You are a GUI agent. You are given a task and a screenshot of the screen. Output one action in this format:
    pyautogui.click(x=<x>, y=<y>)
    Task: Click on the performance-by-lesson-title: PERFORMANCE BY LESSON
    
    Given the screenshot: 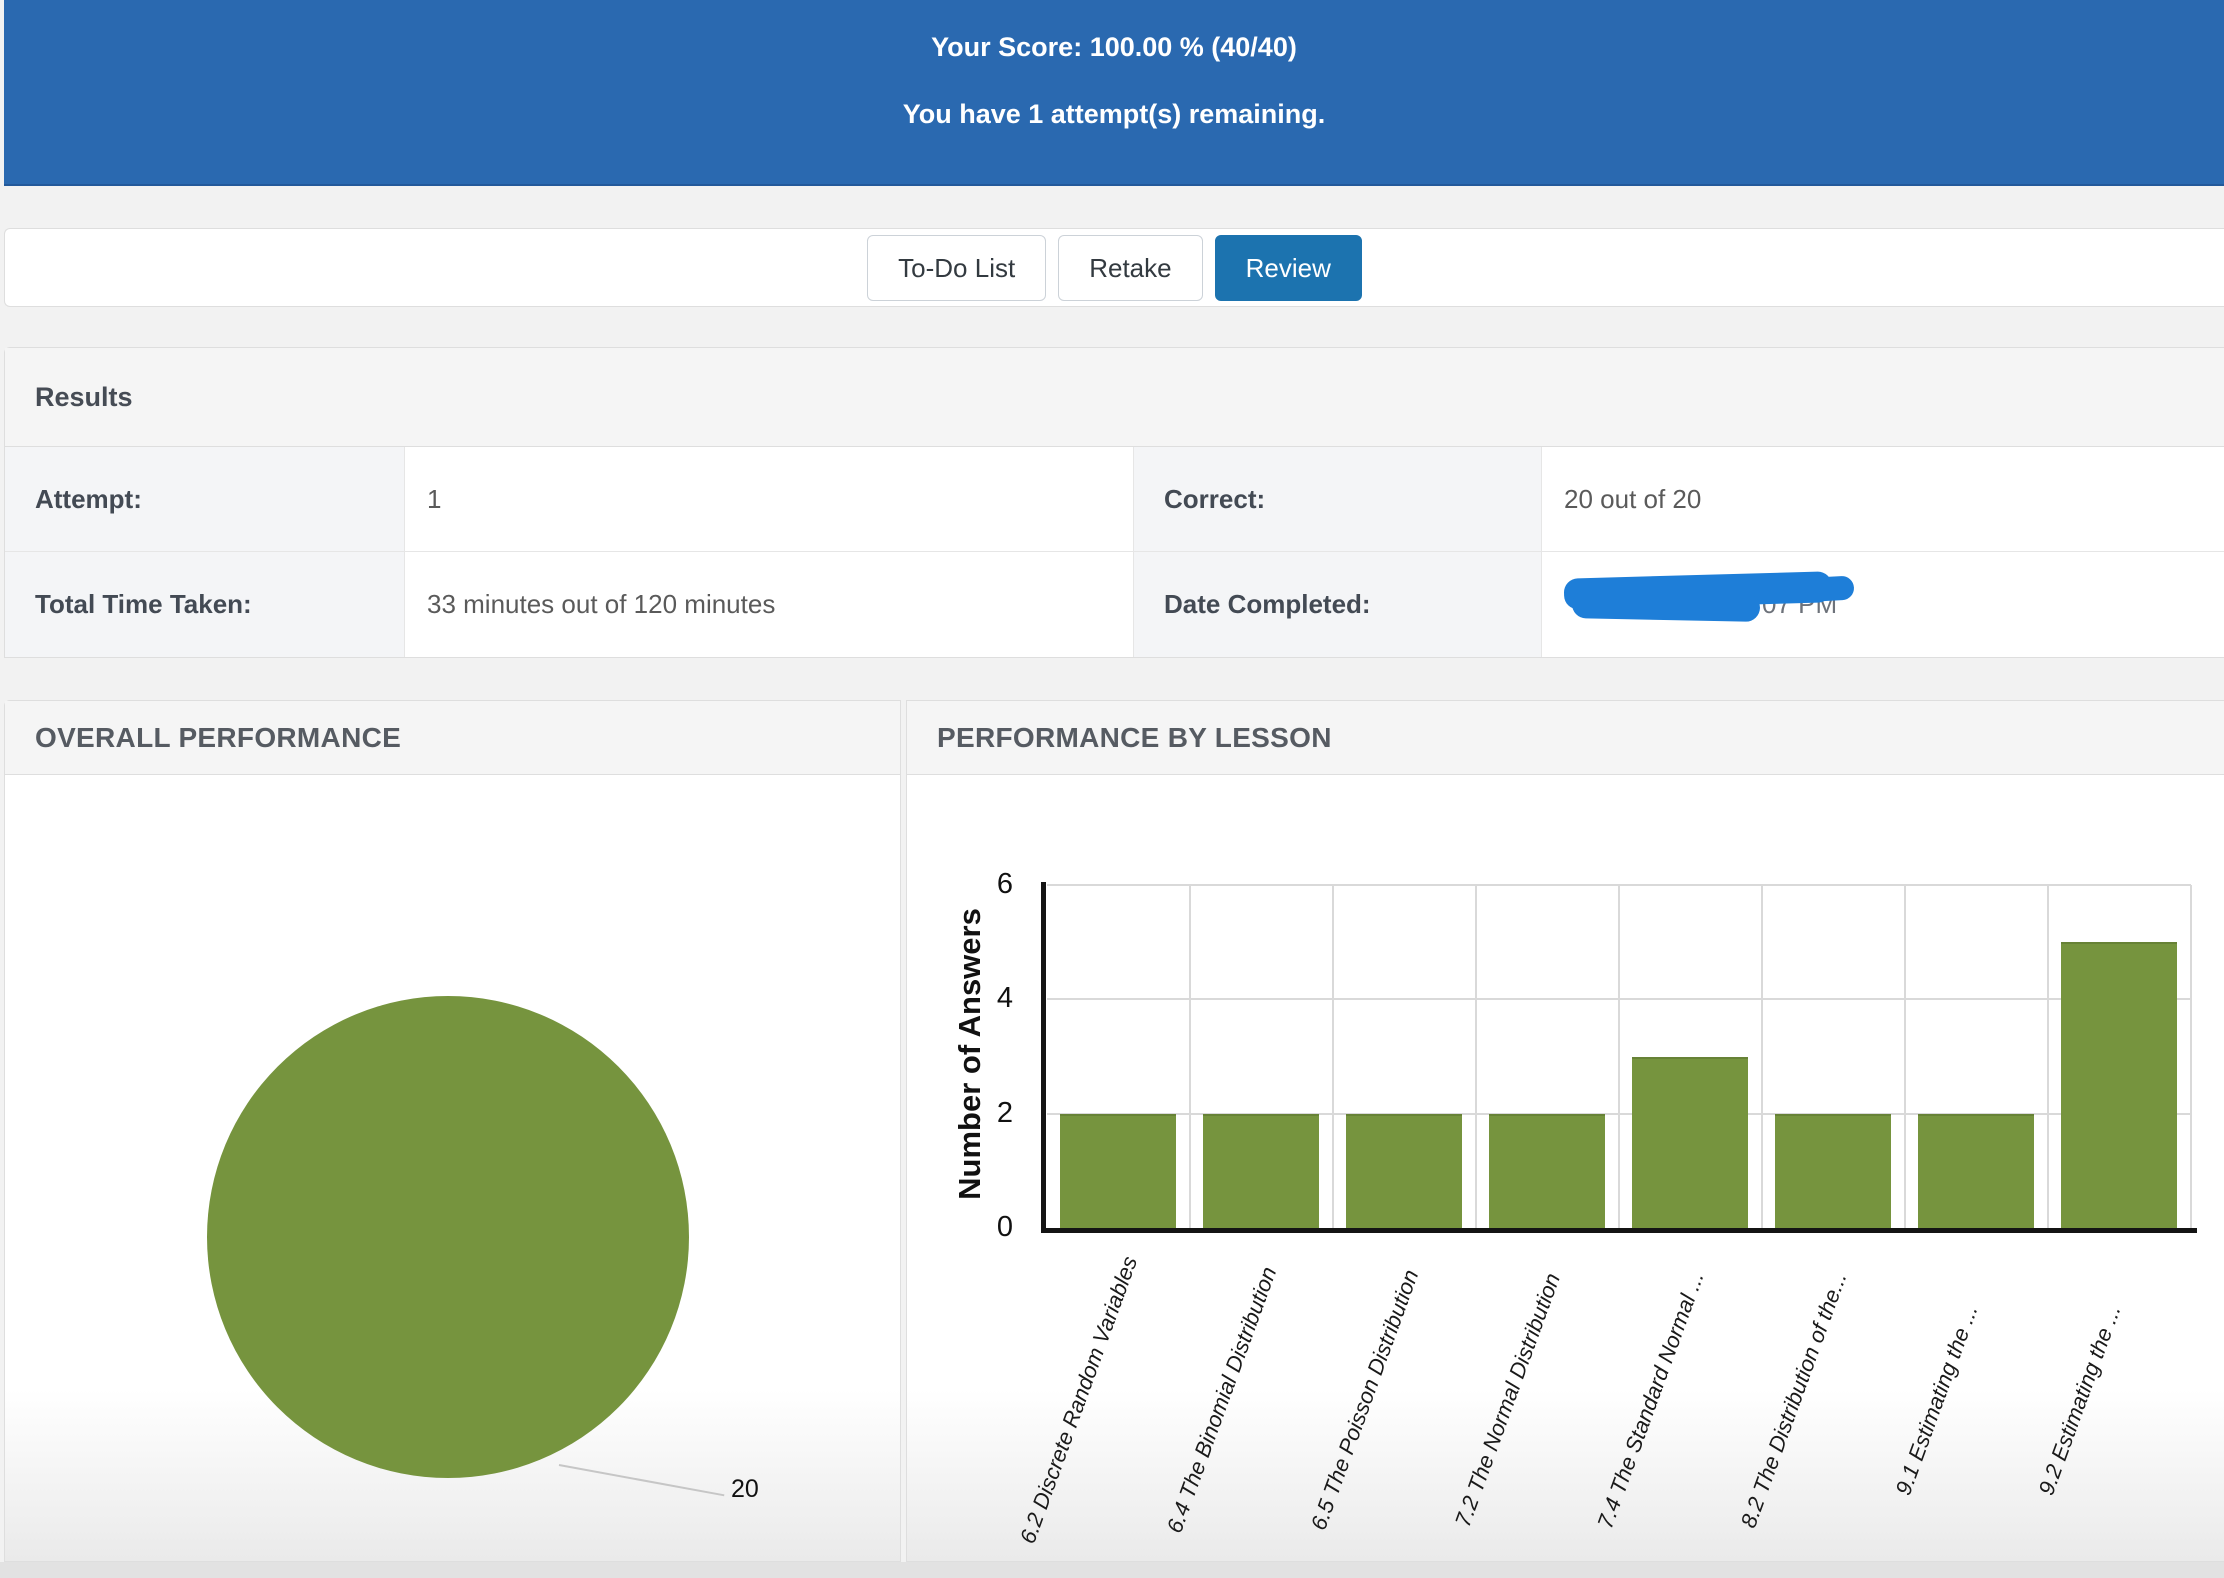 What is the action you would take?
    pyautogui.click(x=1565, y=738)
    